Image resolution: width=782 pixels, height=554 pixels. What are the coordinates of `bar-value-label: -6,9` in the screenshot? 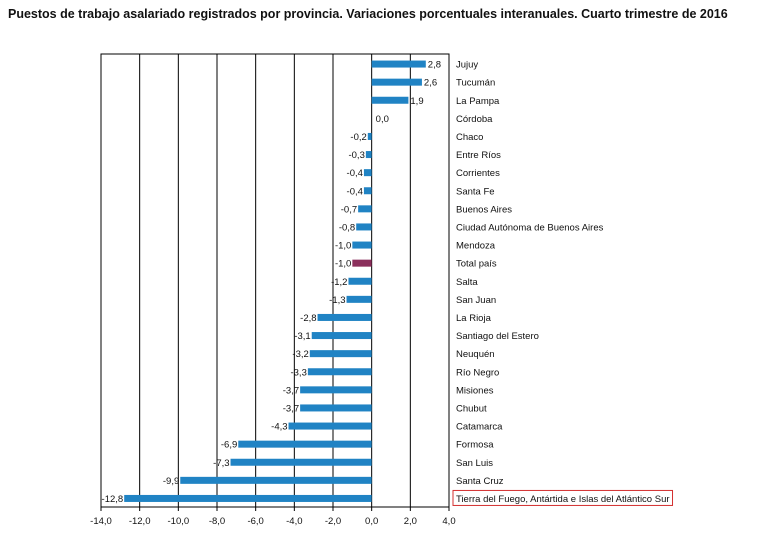 It's located at (229, 445).